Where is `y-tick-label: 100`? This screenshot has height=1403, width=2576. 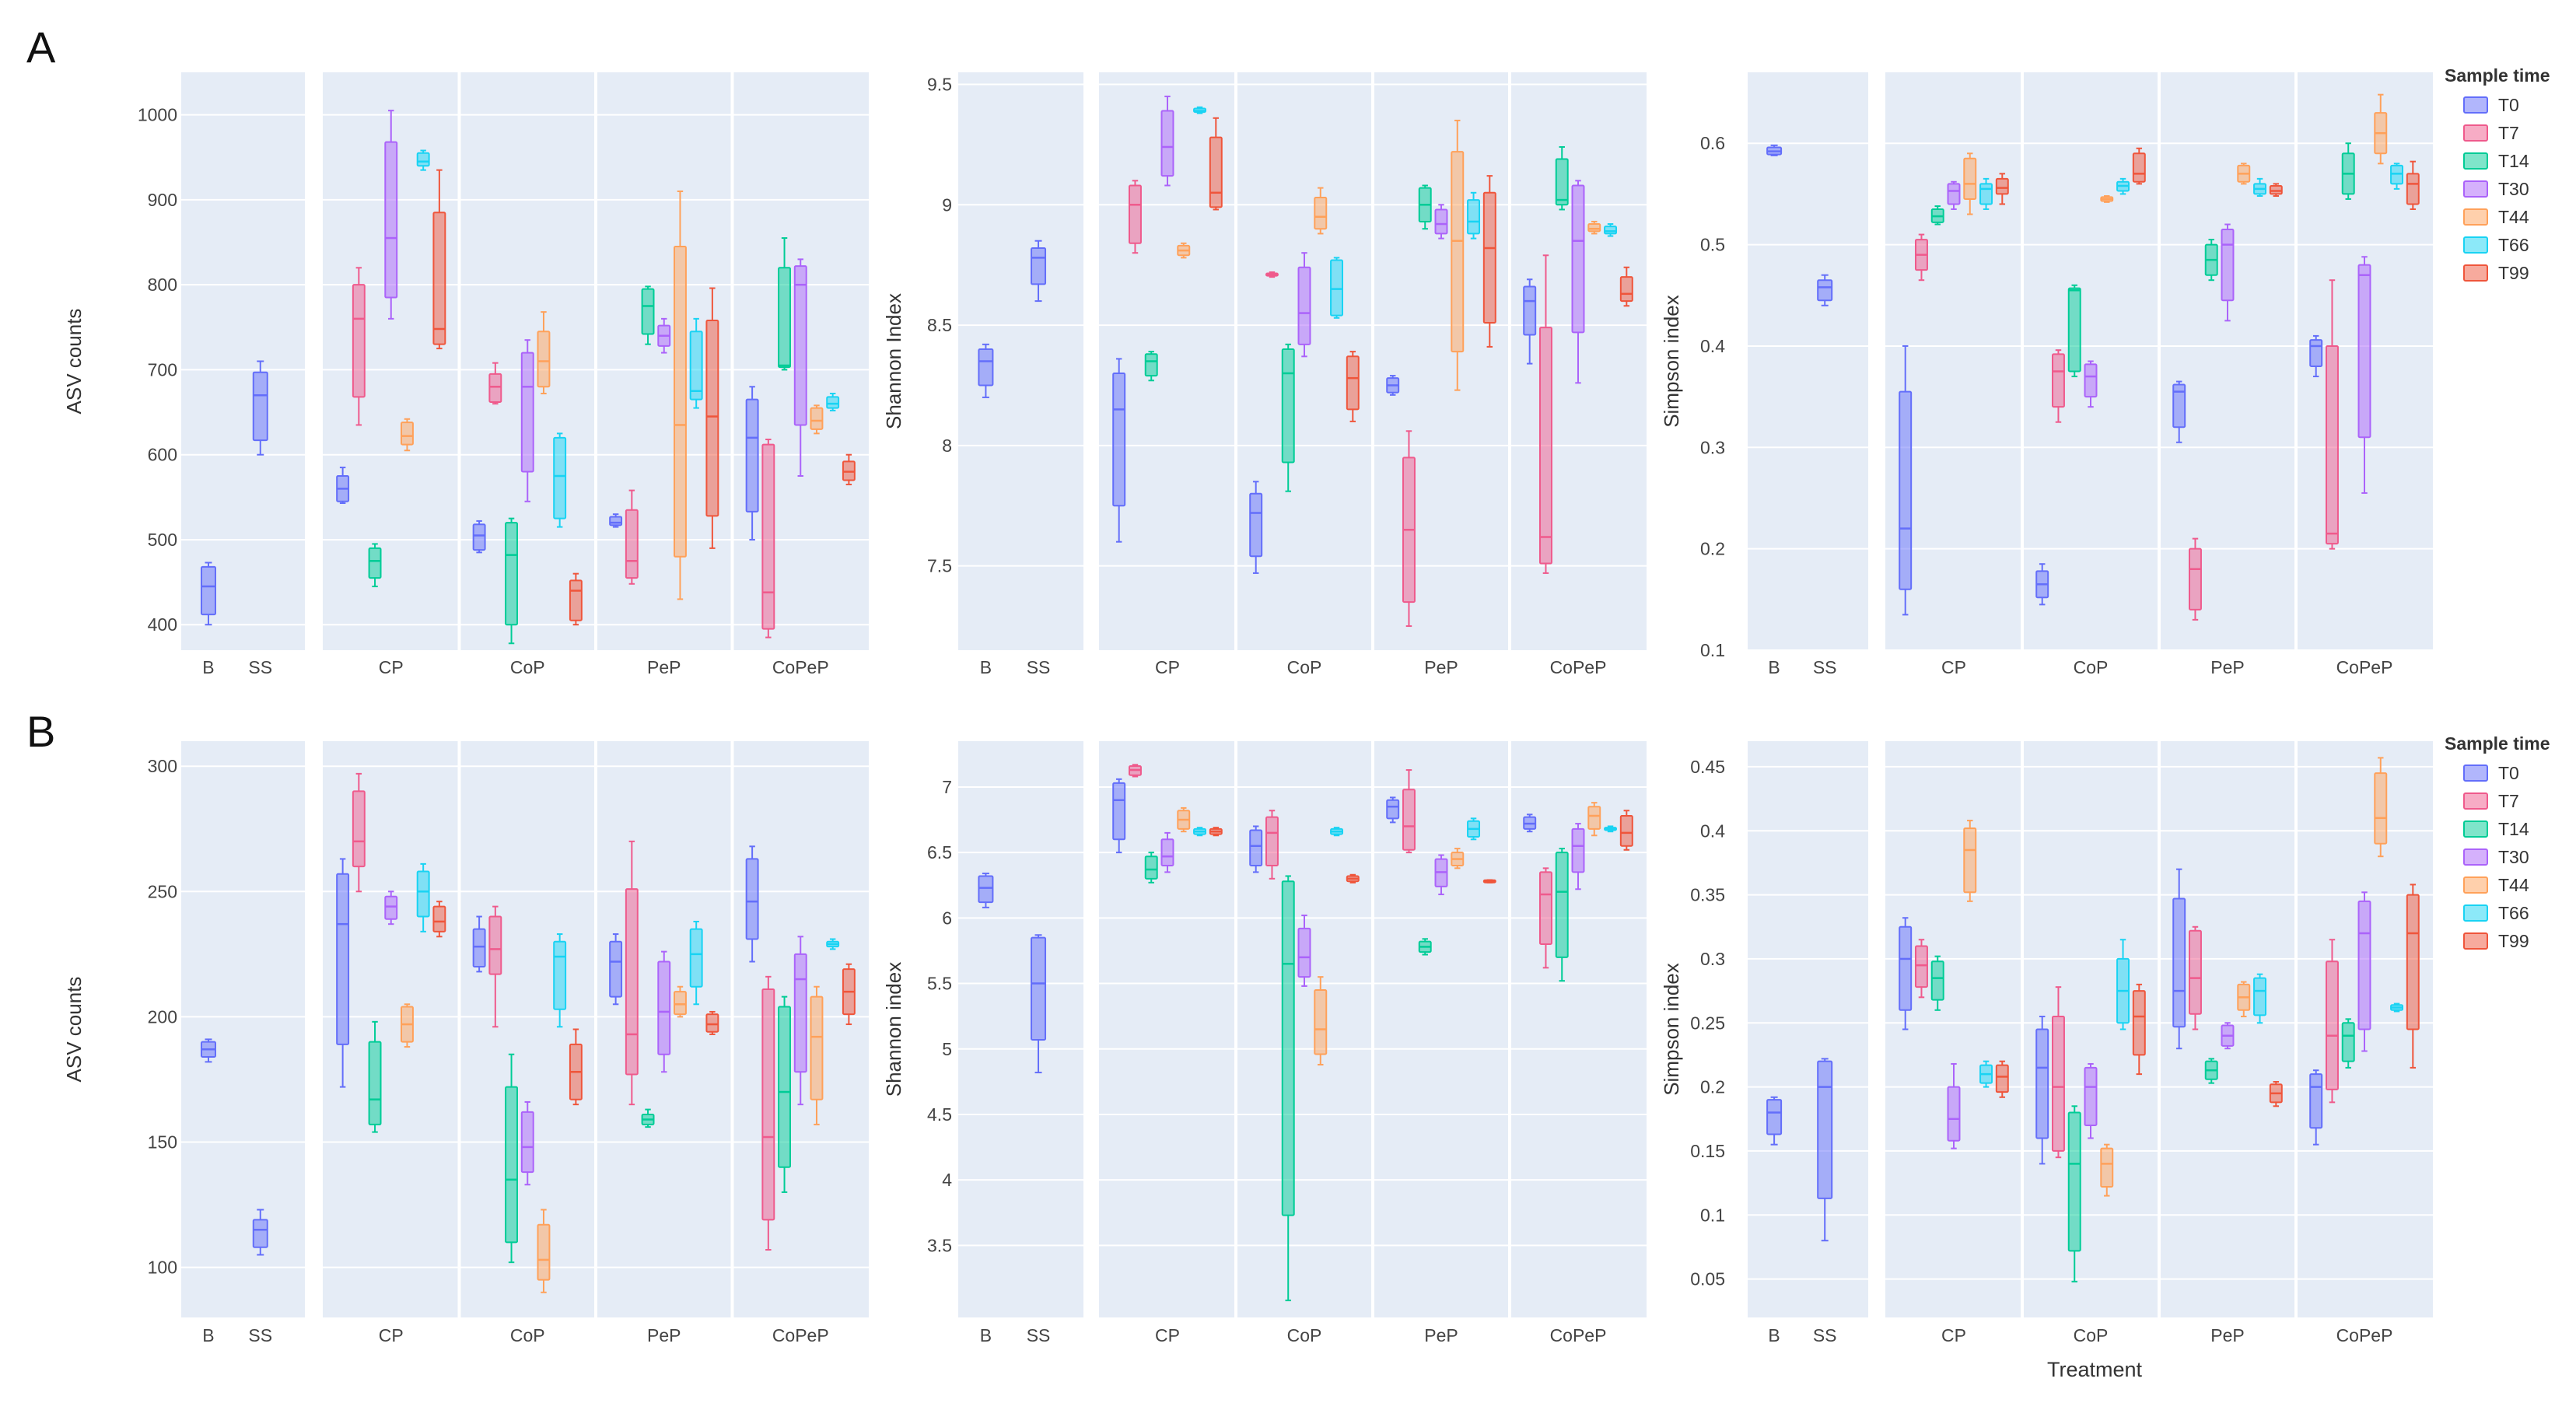 y-tick-label: 100 is located at coordinates (163, 1268).